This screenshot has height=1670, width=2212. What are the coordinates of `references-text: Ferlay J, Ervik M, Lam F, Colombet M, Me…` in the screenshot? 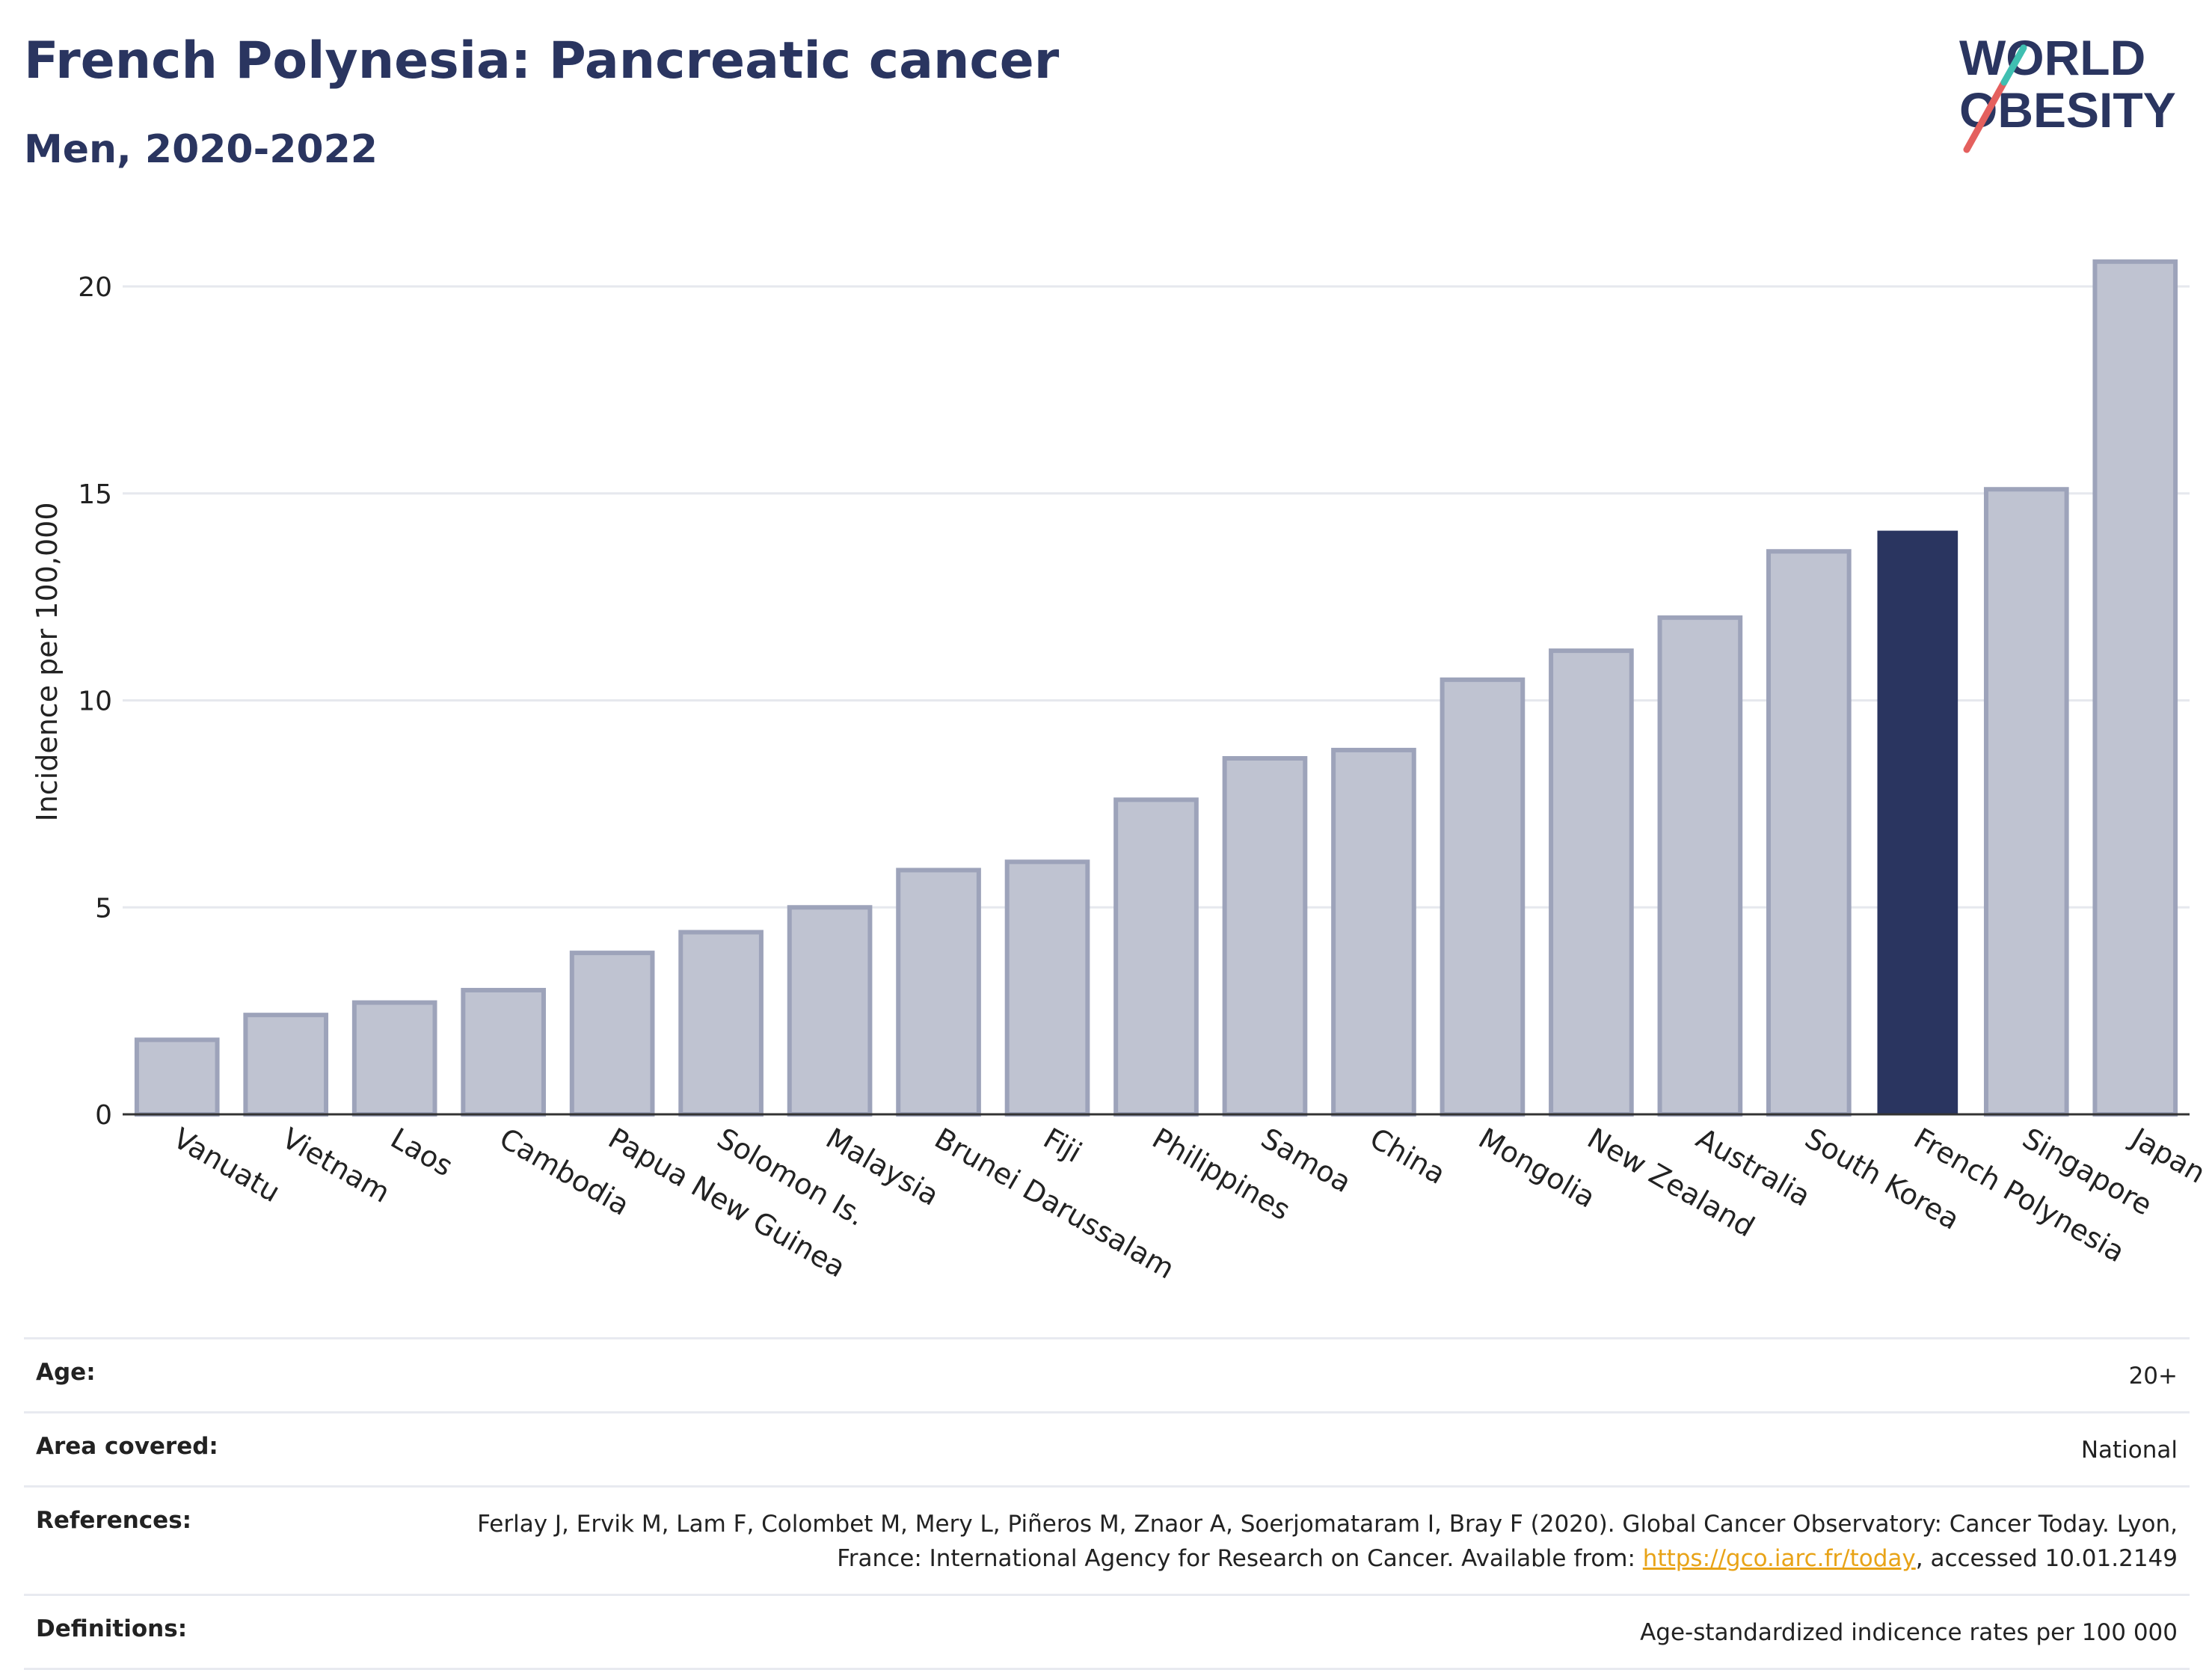 It's located at (1327, 1541).